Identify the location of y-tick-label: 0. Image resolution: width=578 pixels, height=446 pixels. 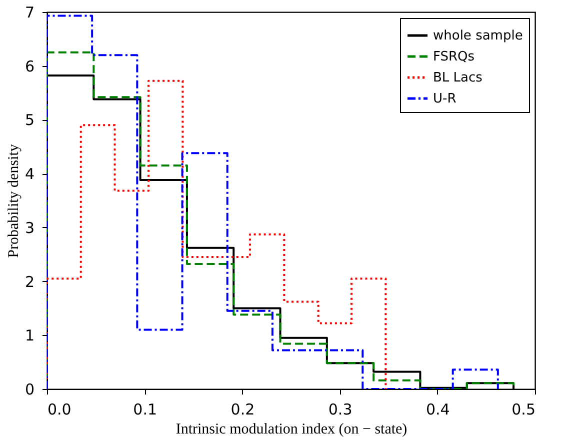
(29, 389).